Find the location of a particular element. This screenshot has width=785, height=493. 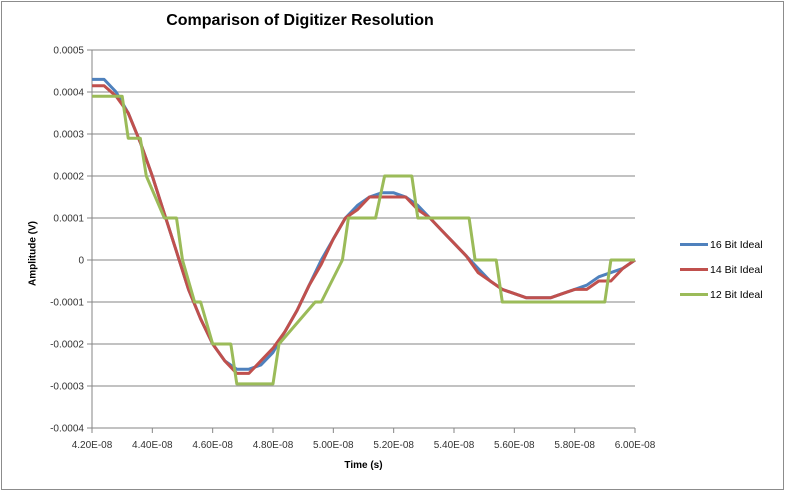

y-tick-label: -0.0001 is located at coordinates (67, 303).